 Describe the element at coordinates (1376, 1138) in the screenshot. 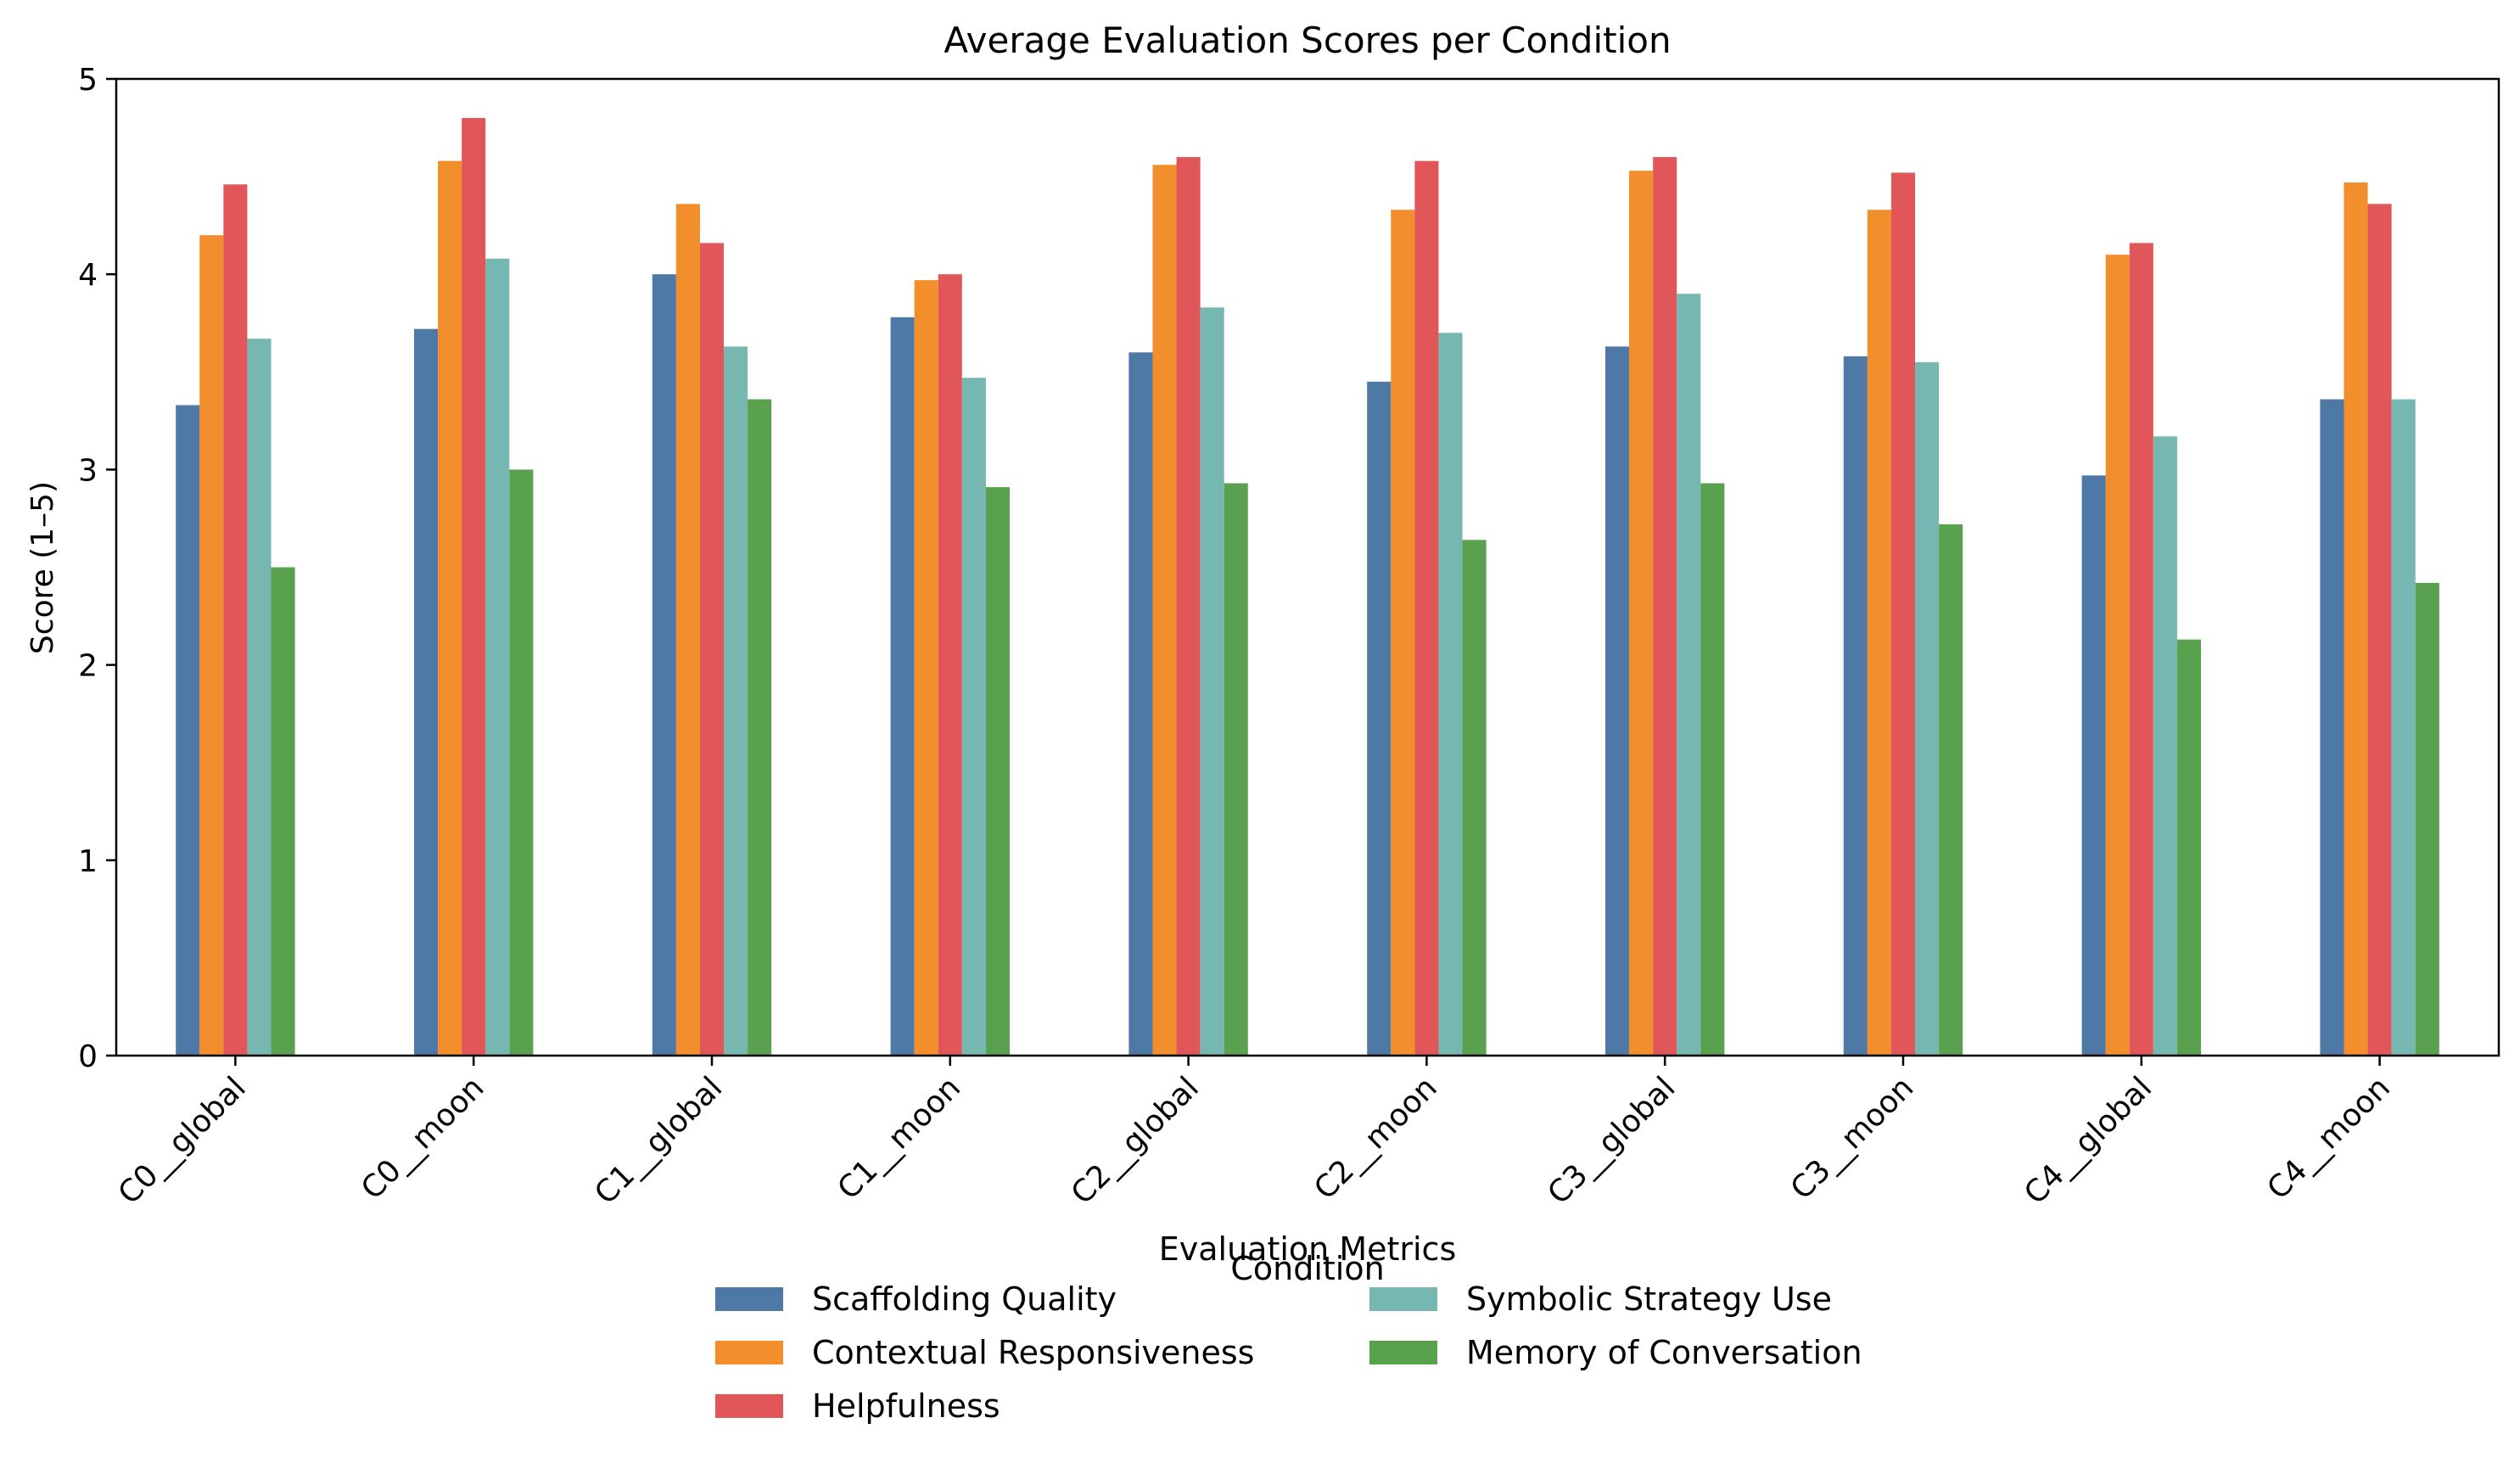

I see `x-tick-label: C2__moon` at that location.